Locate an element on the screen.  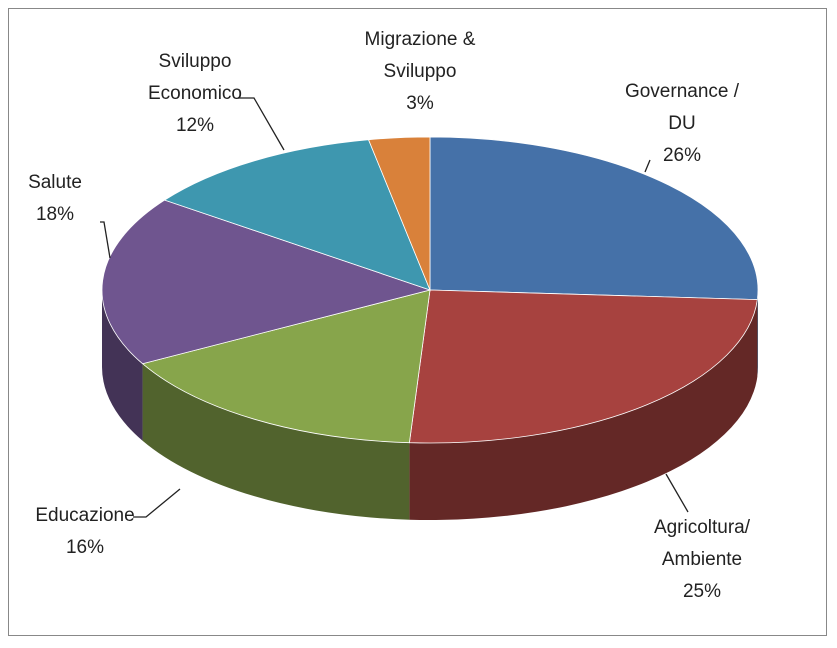
slice-value-label: 3% is located at coordinates (420, 103).